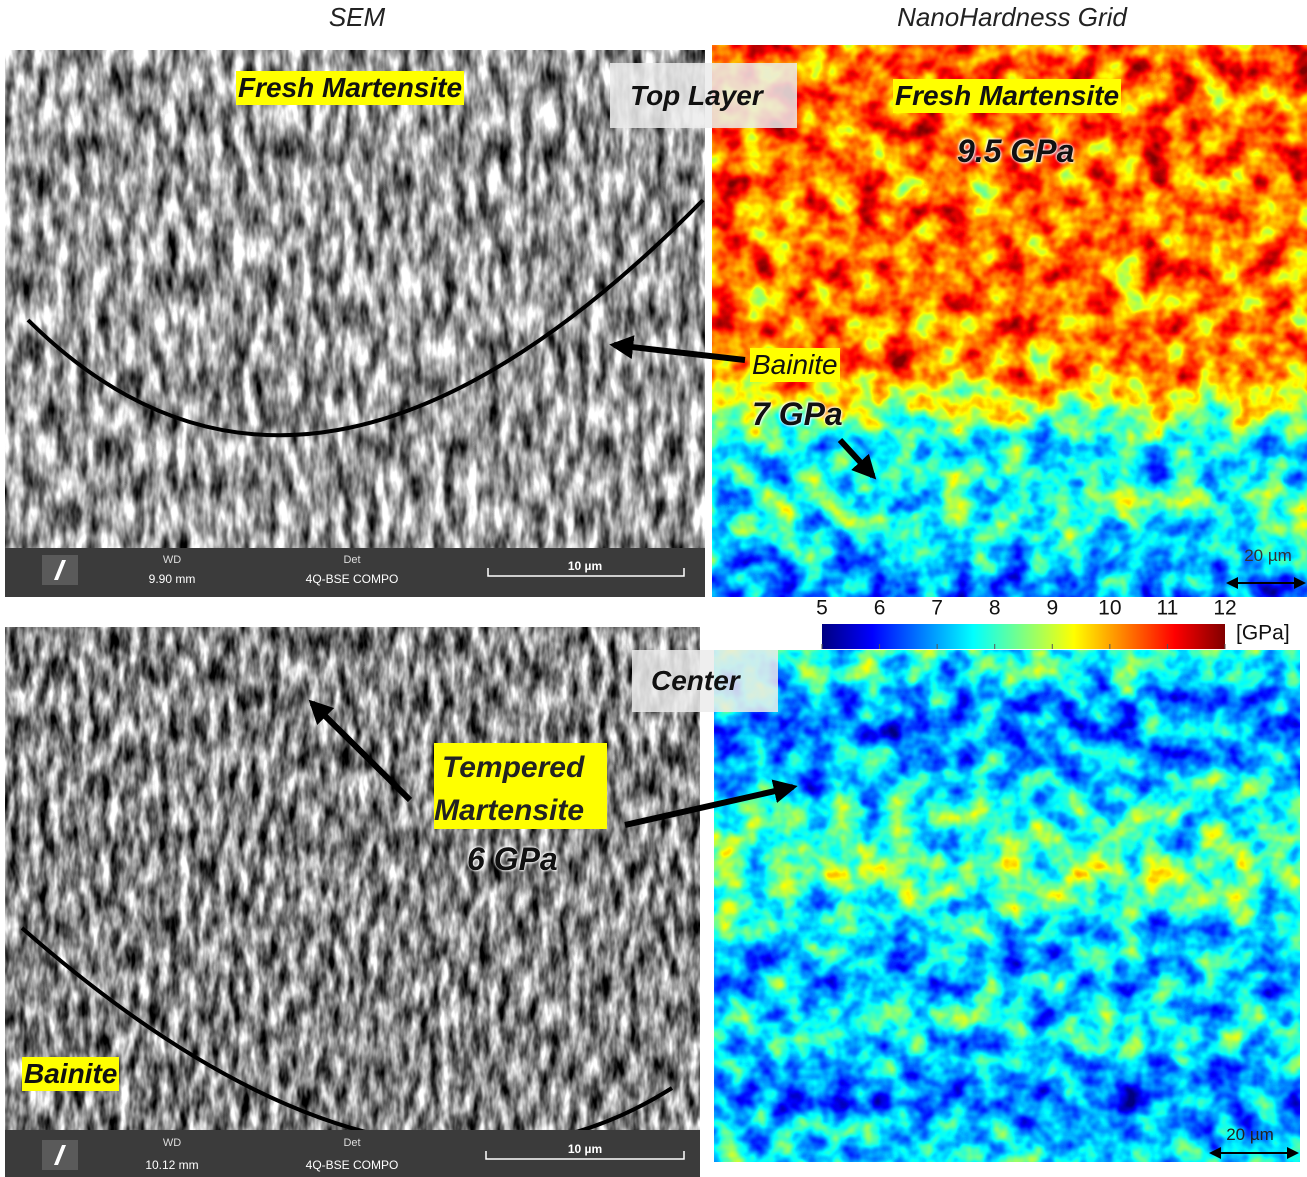  Describe the element at coordinates (797, 414) in the screenshot. I see `hardness-value: 7 GPa` at that location.